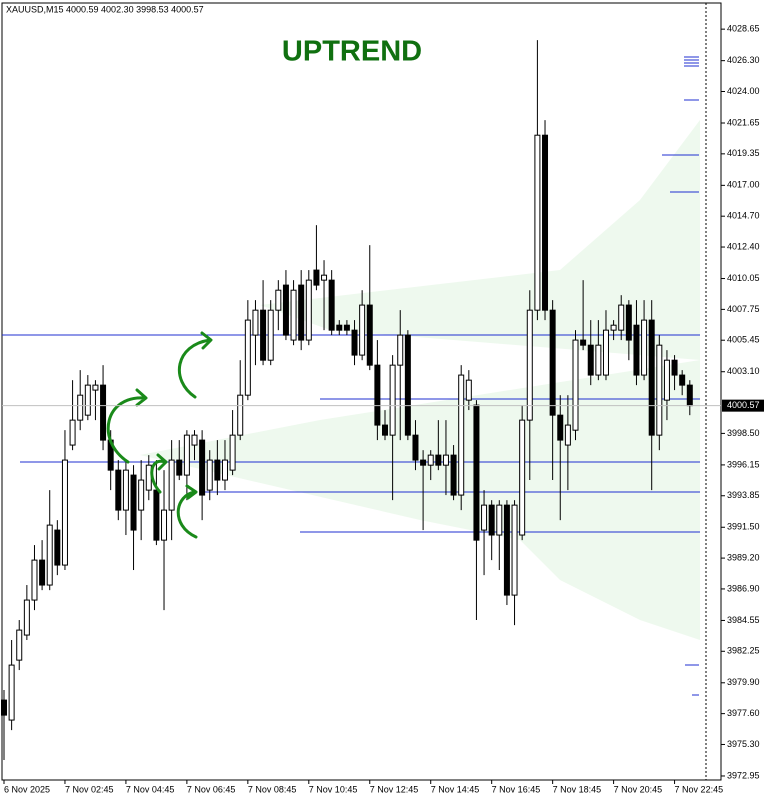  I want to click on y-tick-label: 3979.90, so click(743, 682).